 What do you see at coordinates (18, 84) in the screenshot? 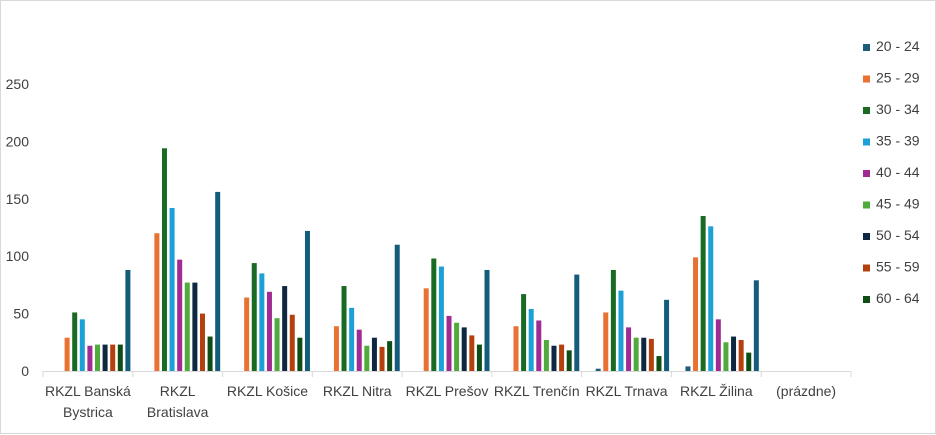
I see `y-tick-label: 250` at bounding box center [18, 84].